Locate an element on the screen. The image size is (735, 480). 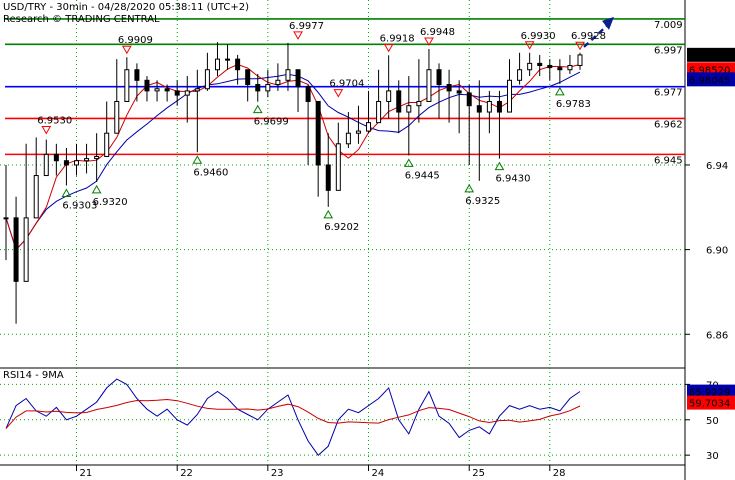
rsi-badge-blue: 65.9229 is located at coordinates (709, 393).